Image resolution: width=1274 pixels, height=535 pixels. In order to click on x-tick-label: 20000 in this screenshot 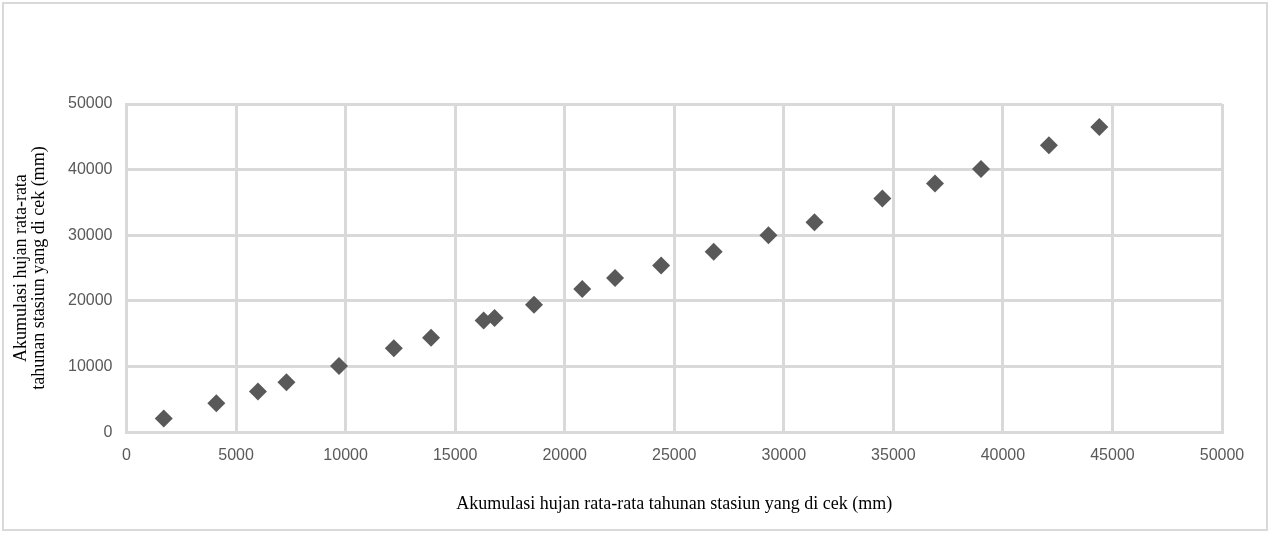, I will do `click(565, 455)`.